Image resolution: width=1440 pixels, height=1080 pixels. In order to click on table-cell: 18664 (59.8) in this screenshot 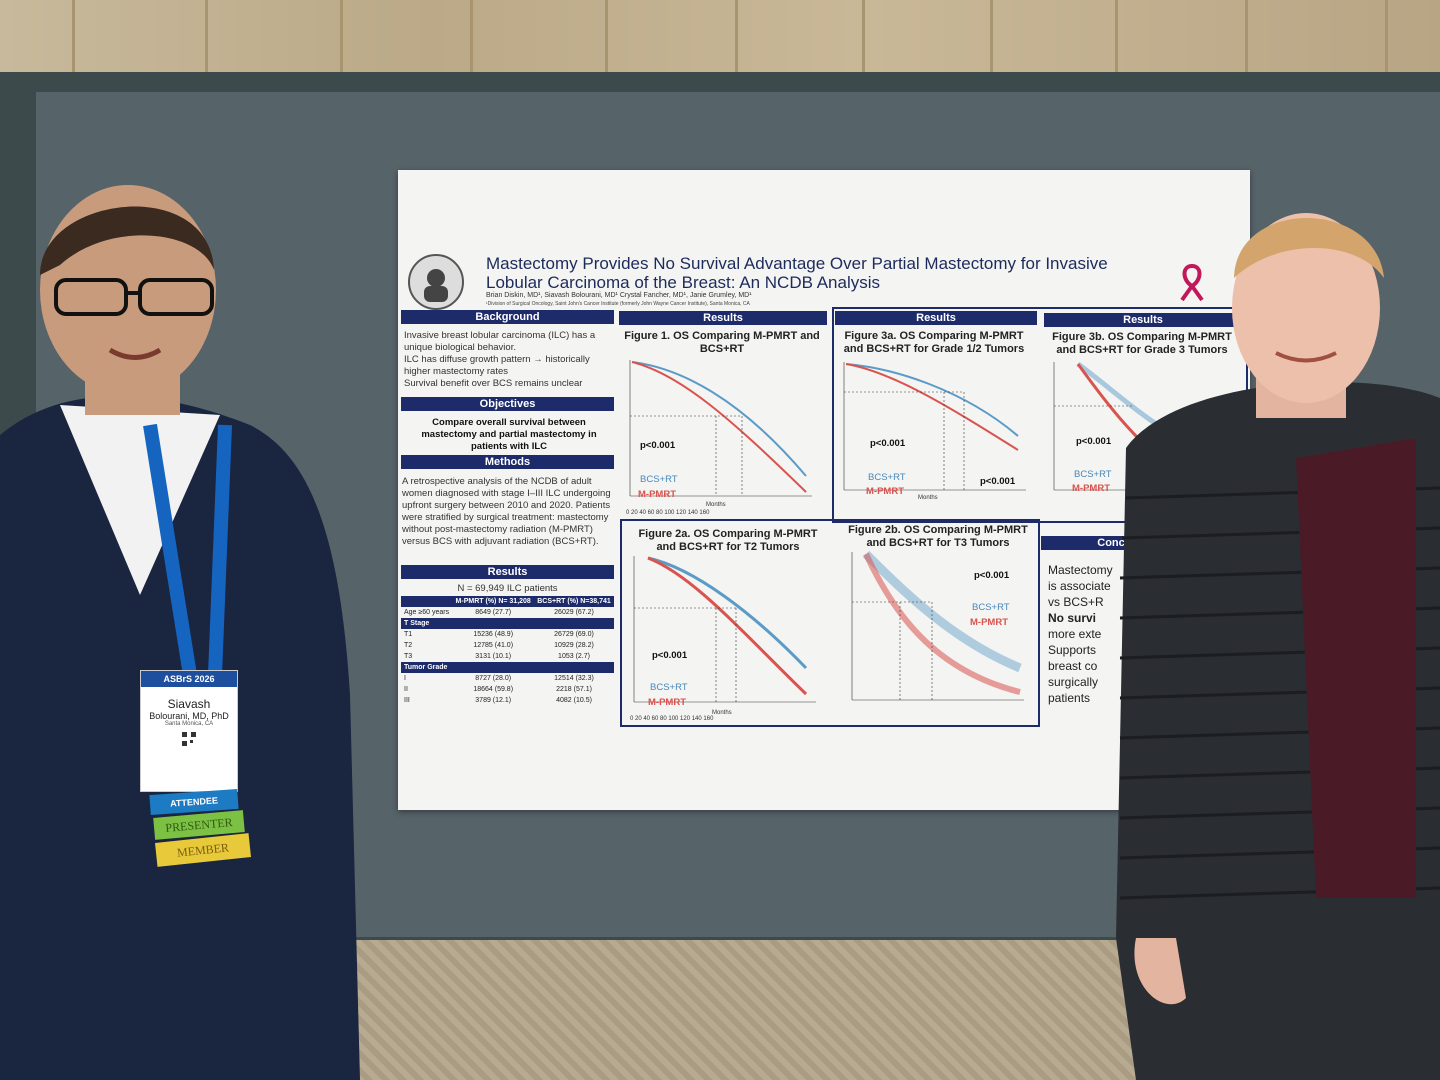, I will do `click(493, 689)`.